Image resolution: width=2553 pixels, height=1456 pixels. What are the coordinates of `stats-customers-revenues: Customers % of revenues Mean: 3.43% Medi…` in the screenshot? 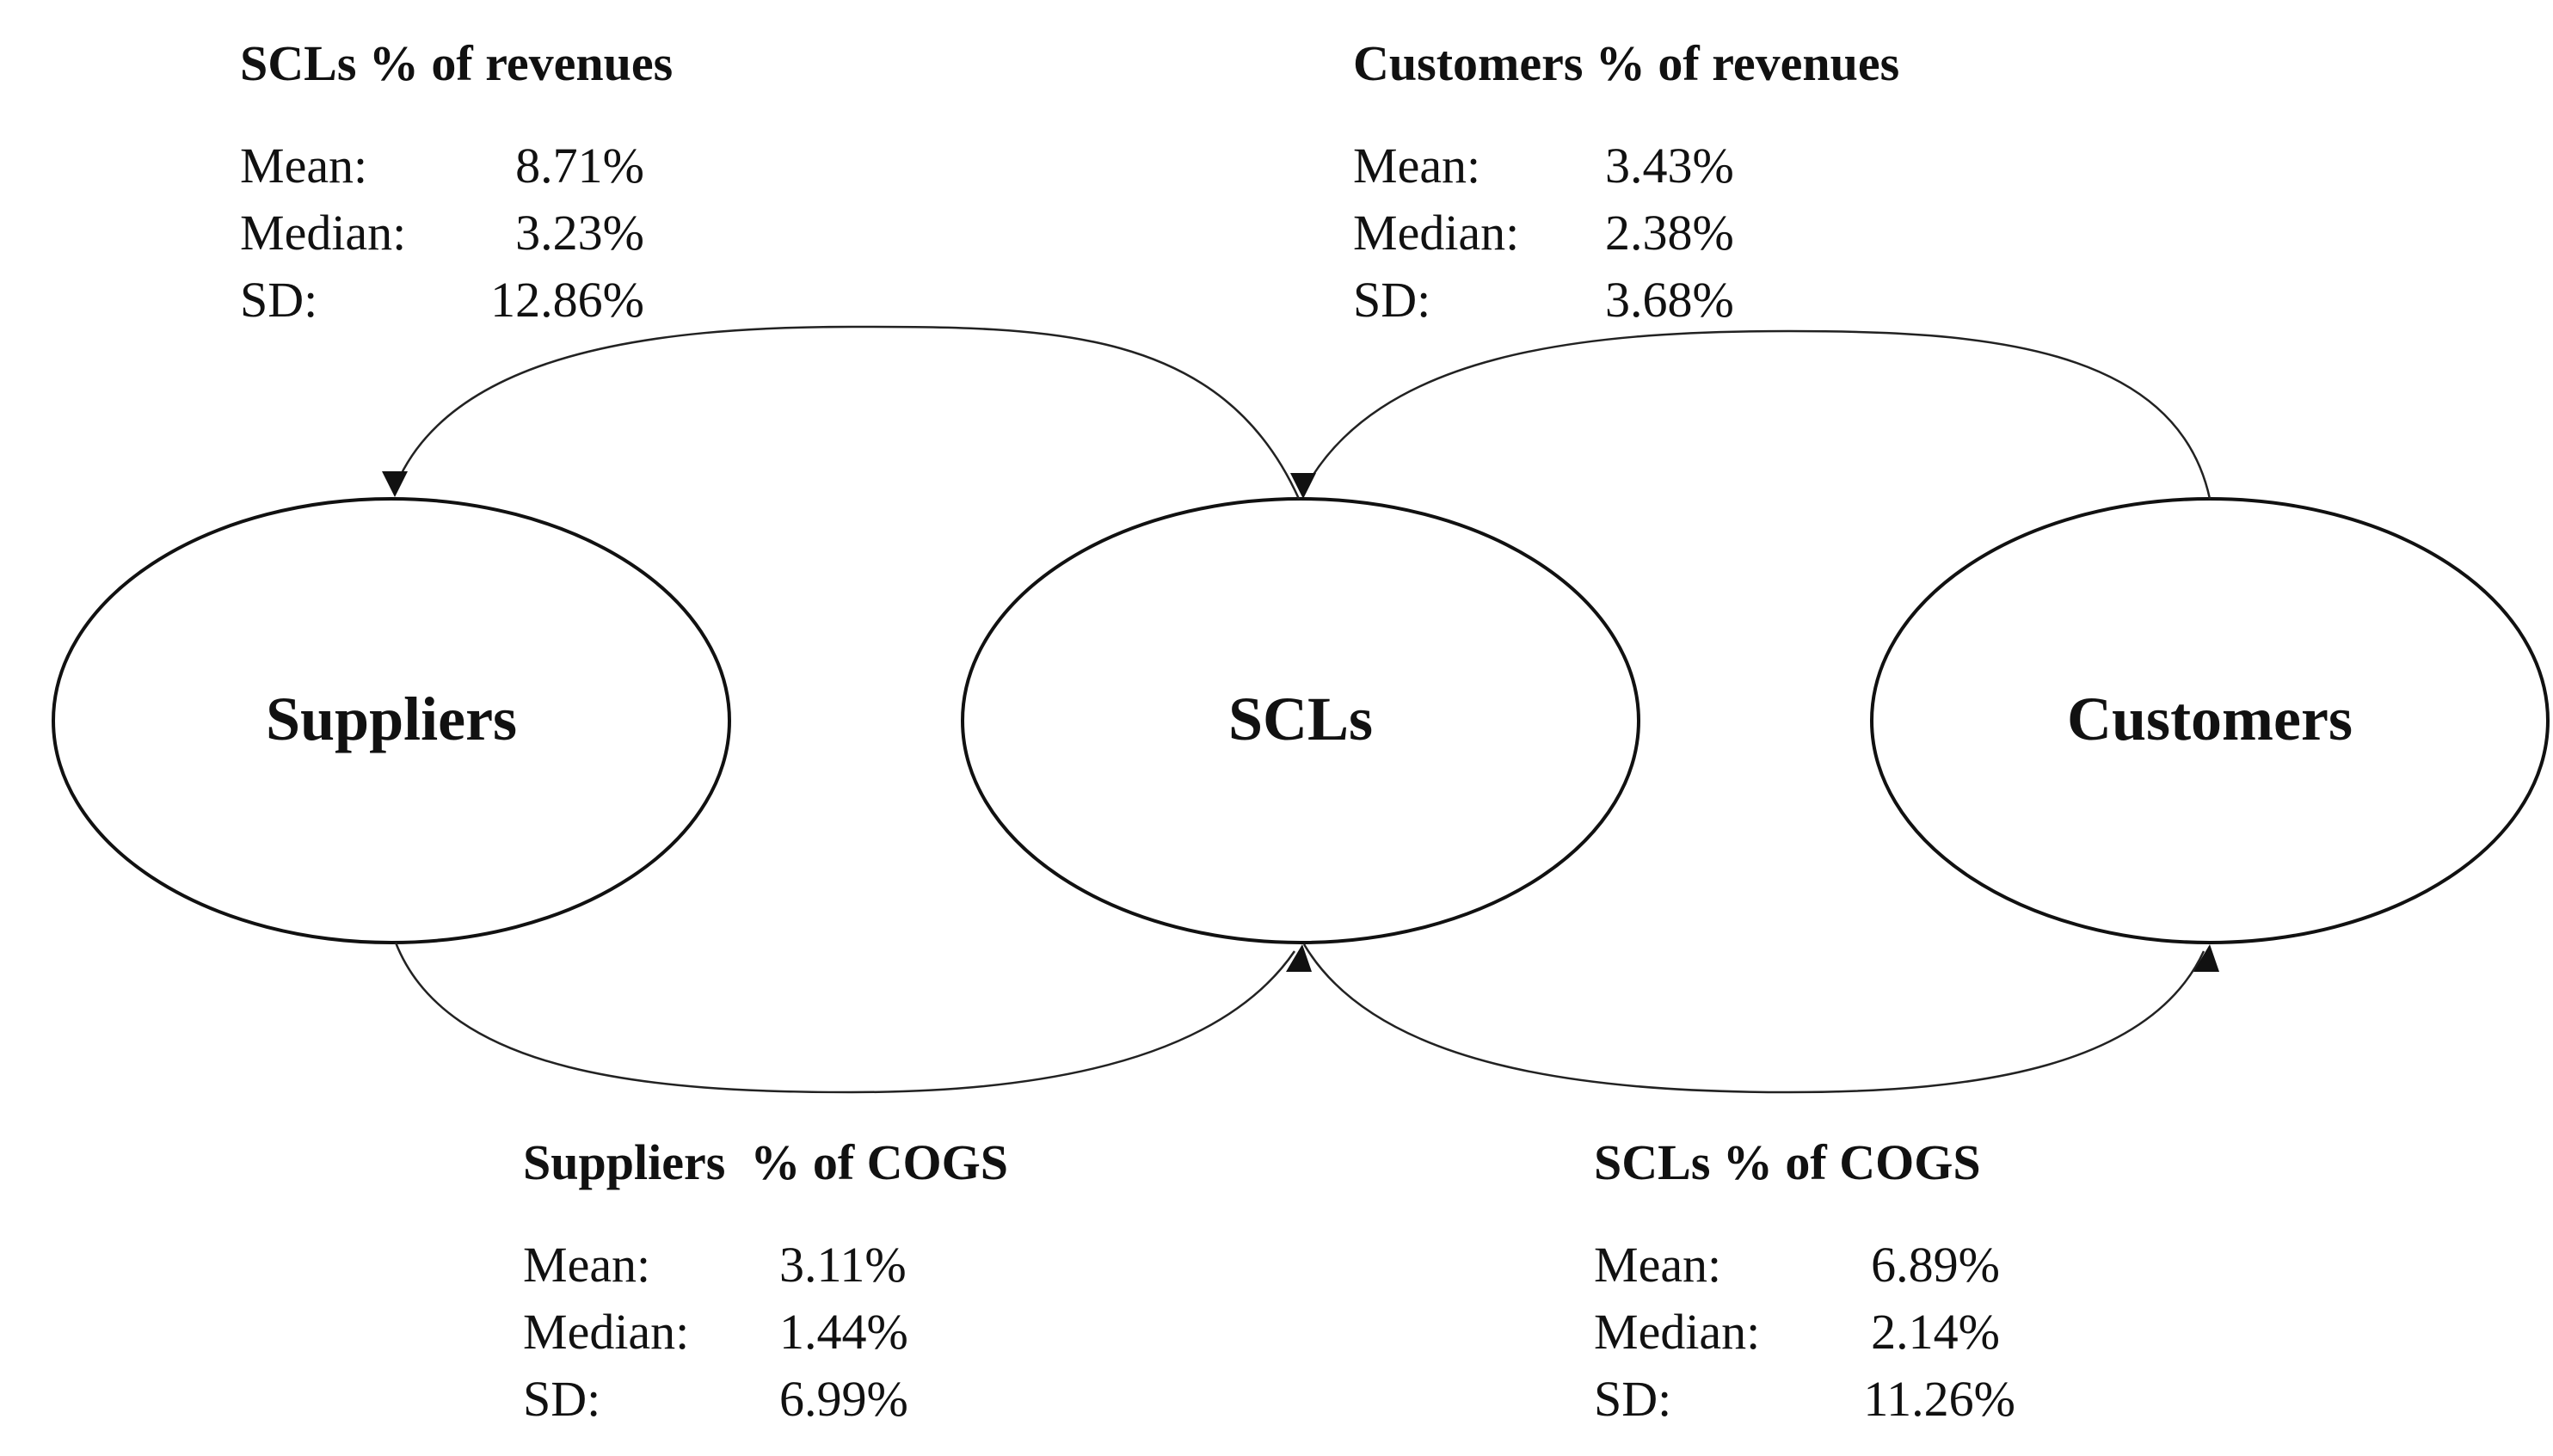 It's located at (1654, 181).